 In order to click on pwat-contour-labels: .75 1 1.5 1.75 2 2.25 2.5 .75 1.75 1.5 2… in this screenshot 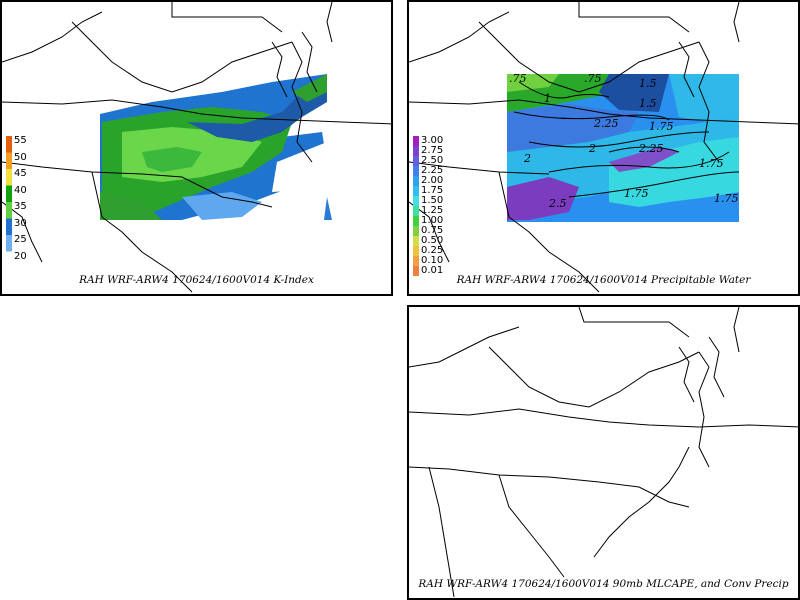, I will do `click(624, 141)`.